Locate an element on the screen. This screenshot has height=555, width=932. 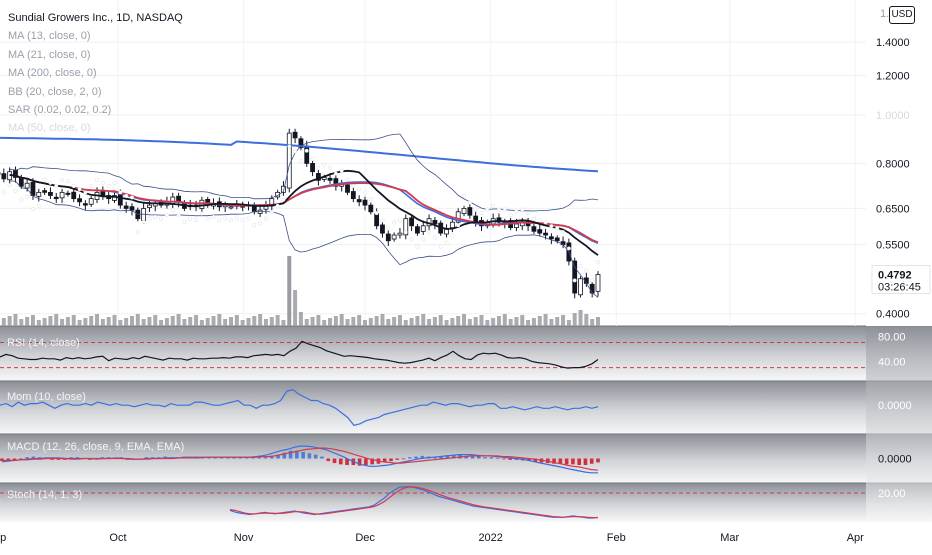
macd-hist-bar is located at coordinates (466, 457).